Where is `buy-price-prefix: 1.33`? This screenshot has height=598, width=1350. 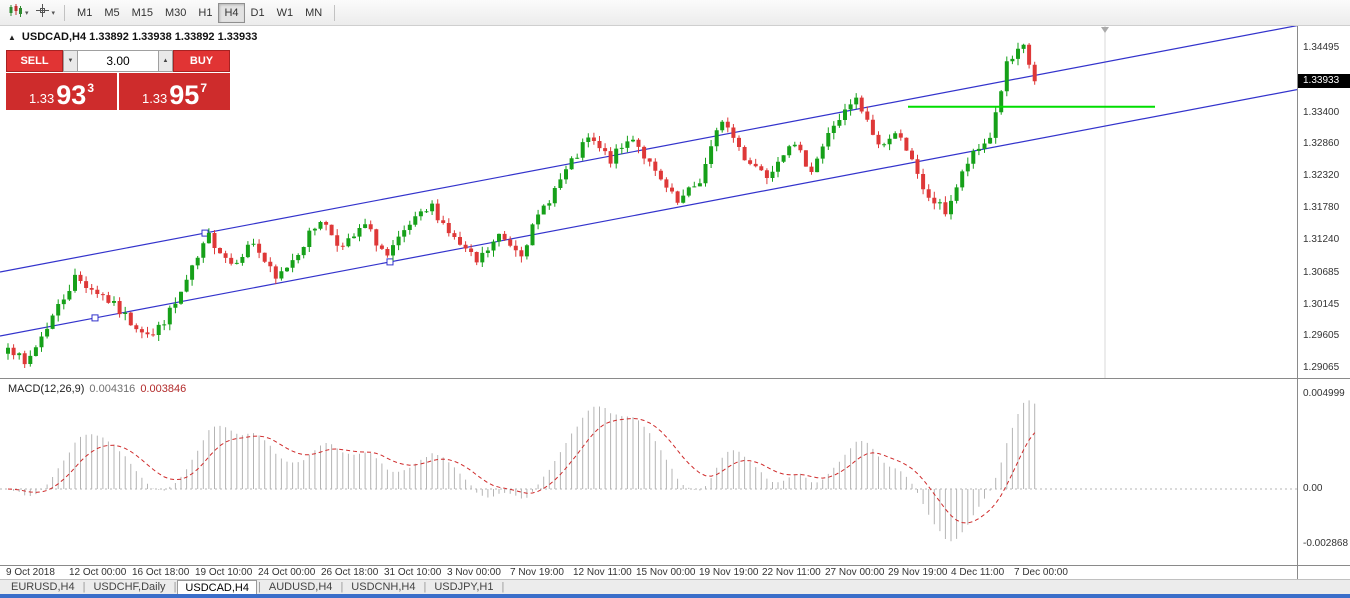 buy-price-prefix: 1.33 is located at coordinates (154, 98).